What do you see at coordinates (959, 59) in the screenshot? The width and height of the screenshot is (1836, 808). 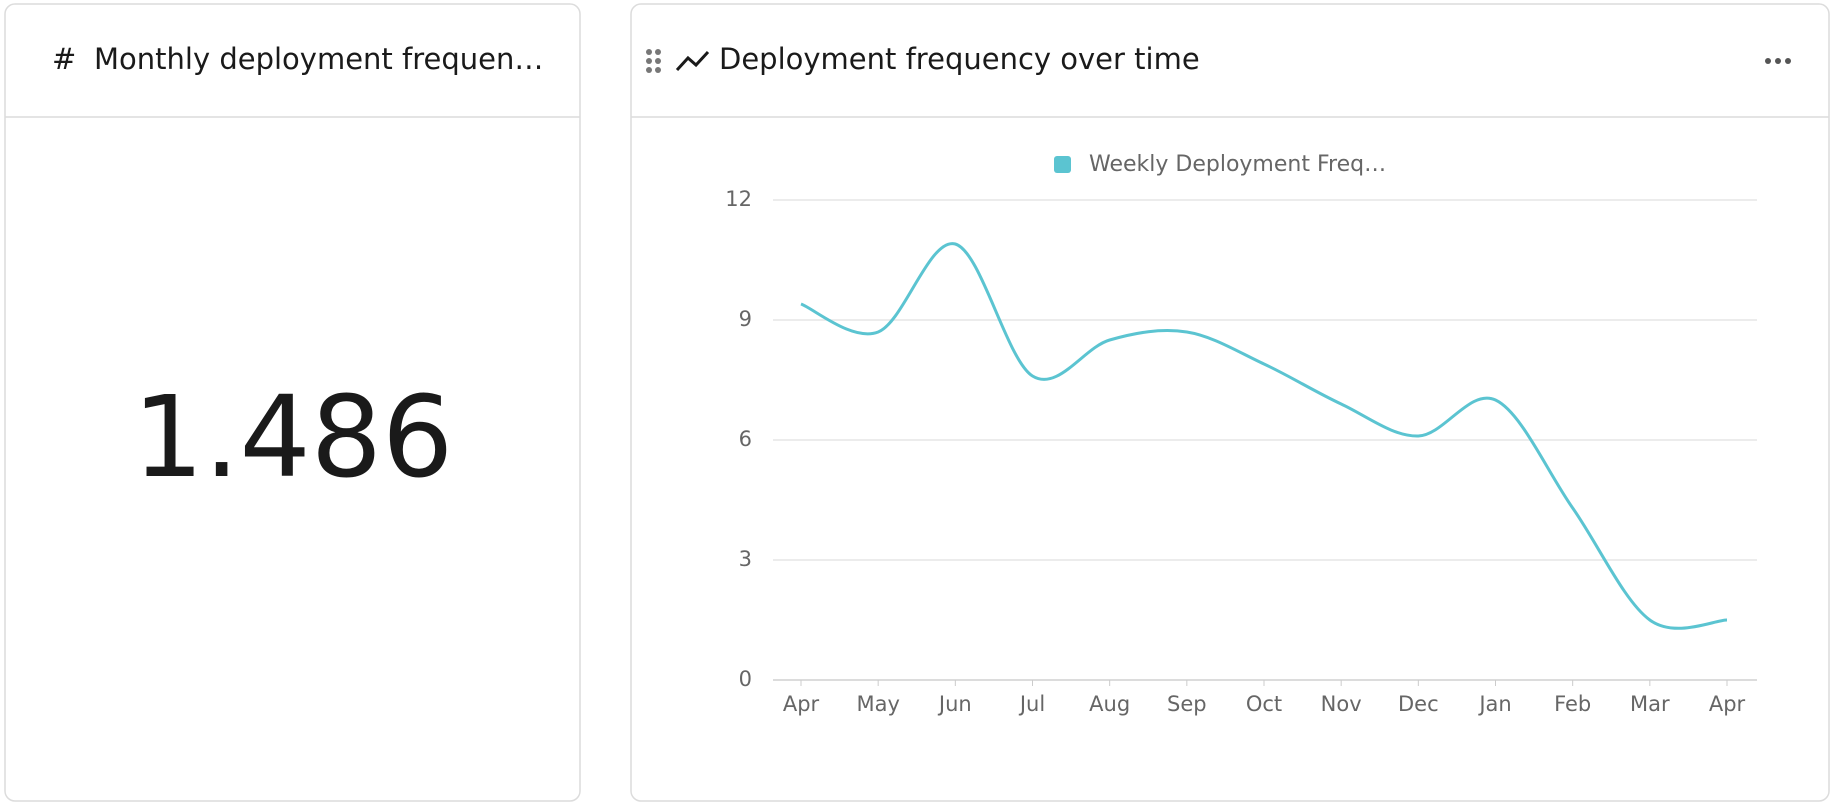 I see `card-title: Deployment frequency over time` at bounding box center [959, 59].